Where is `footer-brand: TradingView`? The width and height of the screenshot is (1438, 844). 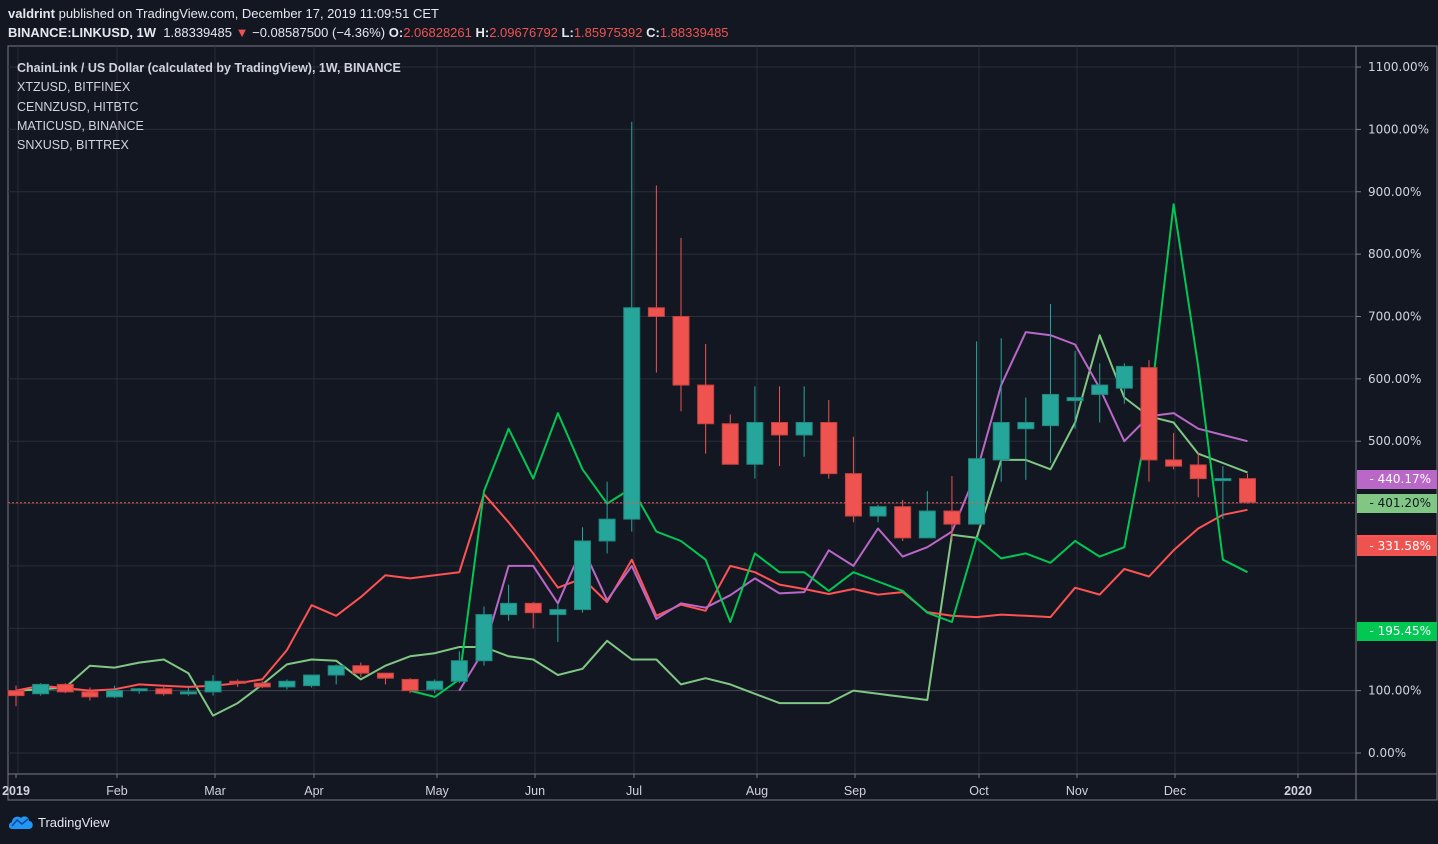 footer-brand: TradingView is located at coordinates (59, 822).